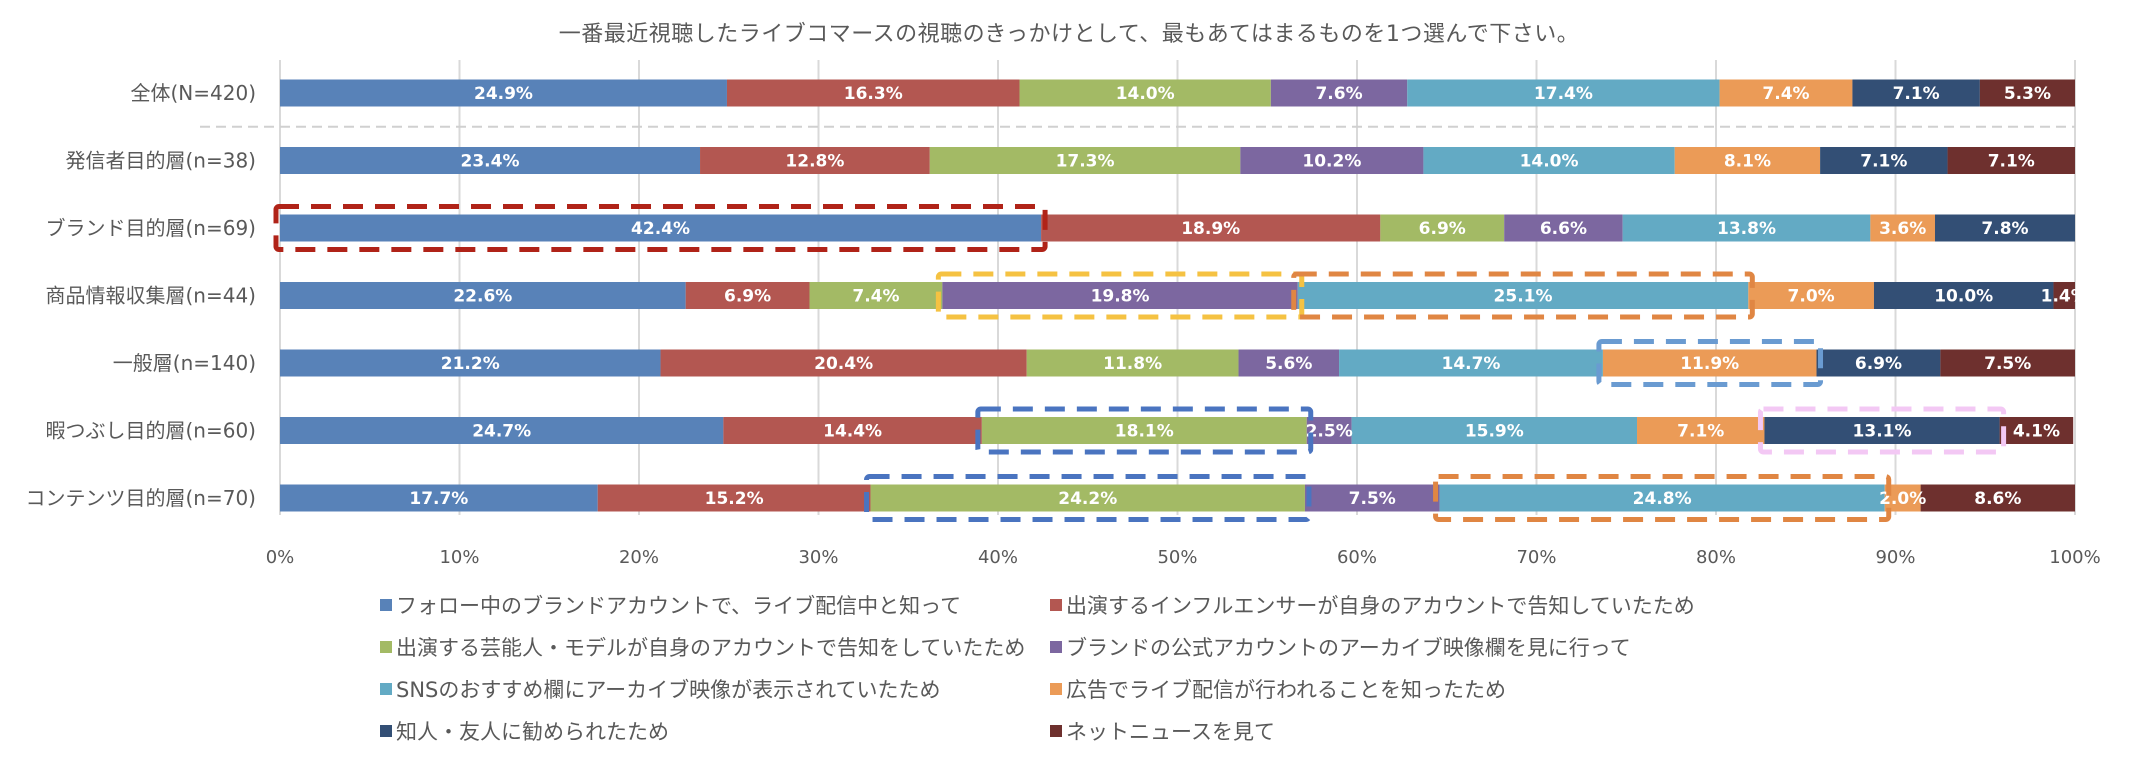  I want to click on legend-item: 出演するインフルエンサーが自身のアカウントで告知していたため, so click(1372, 605).